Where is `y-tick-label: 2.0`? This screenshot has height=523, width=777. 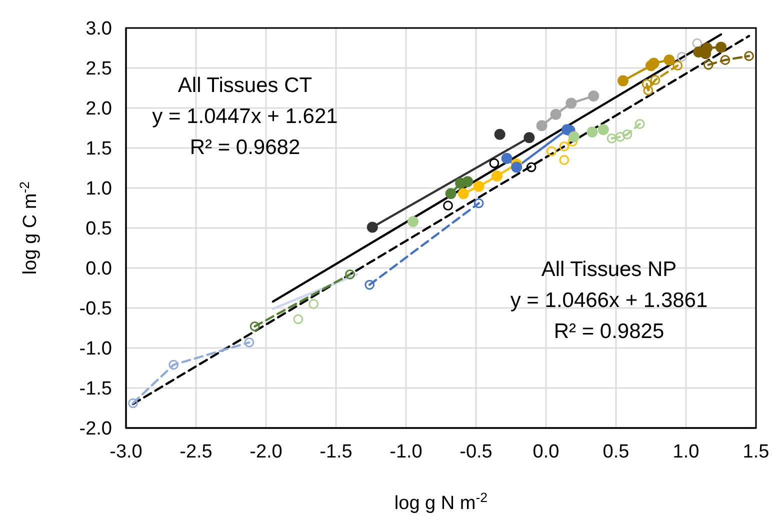
y-tick-label: 2.0 is located at coordinates (99, 109).